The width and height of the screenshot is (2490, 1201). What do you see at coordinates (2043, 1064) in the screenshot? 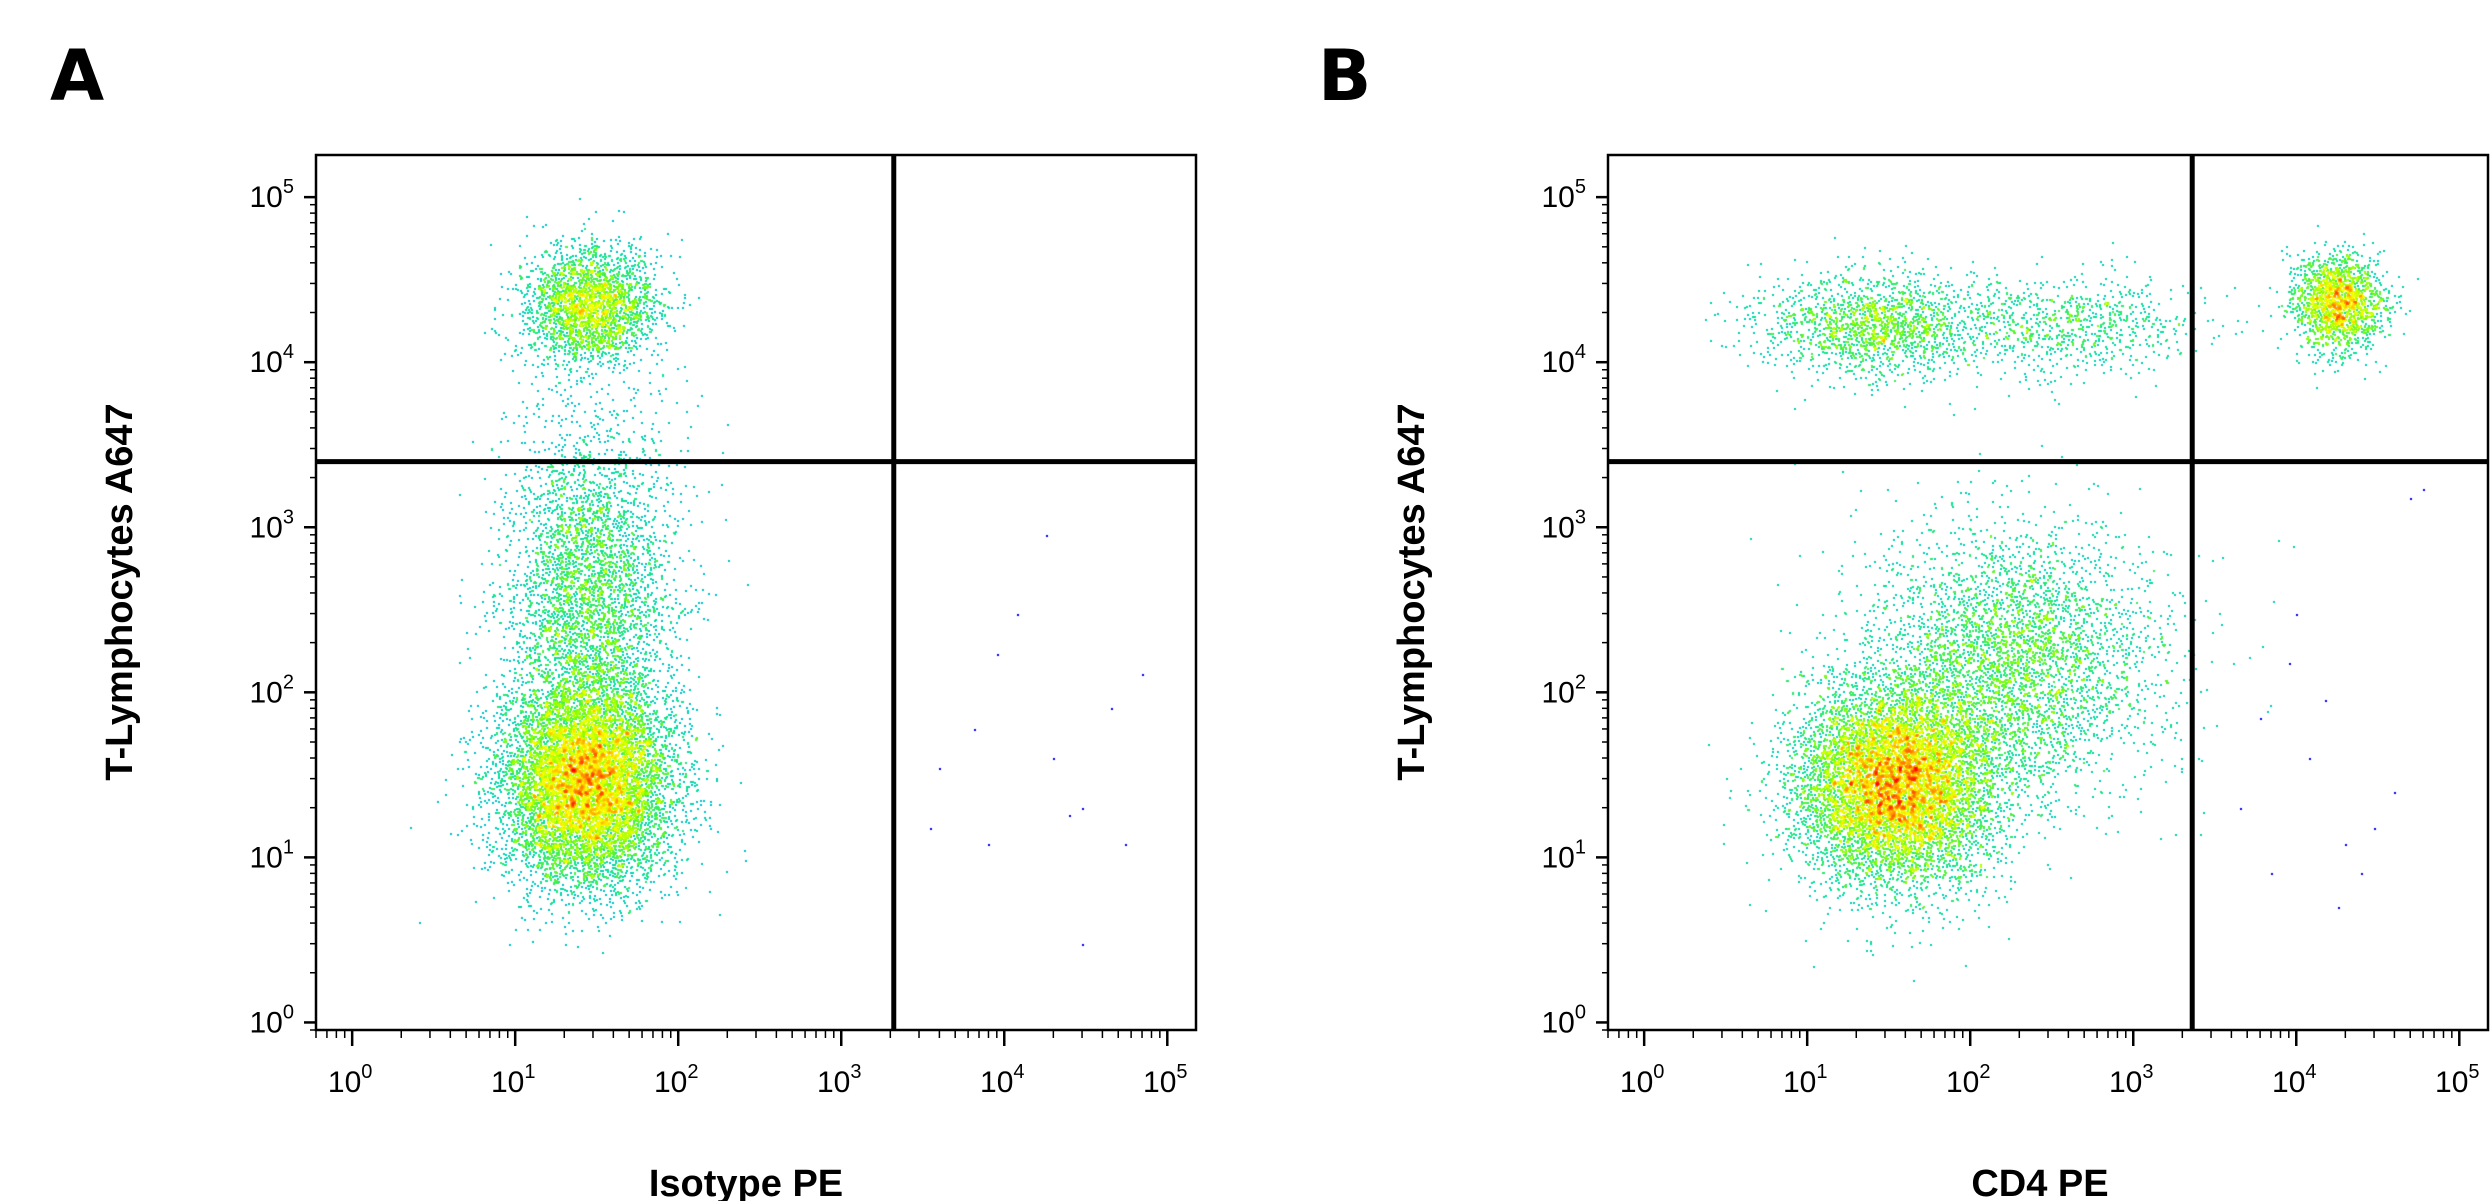
I see `x-axis-b: 10⁰ 10¹ 10² 10³ 10⁴ 10⁵` at bounding box center [2043, 1064].